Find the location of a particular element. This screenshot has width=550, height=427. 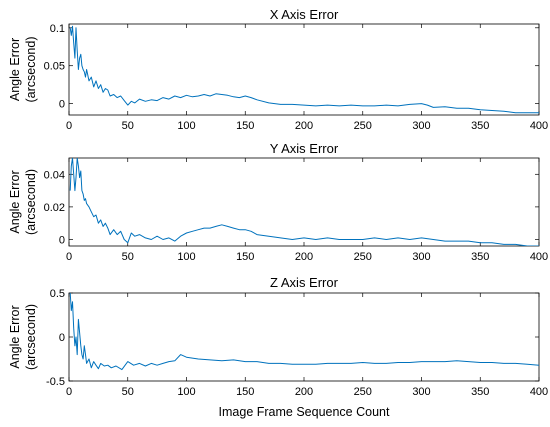

panel-title: Y Axis Error is located at coordinates (304, 148).